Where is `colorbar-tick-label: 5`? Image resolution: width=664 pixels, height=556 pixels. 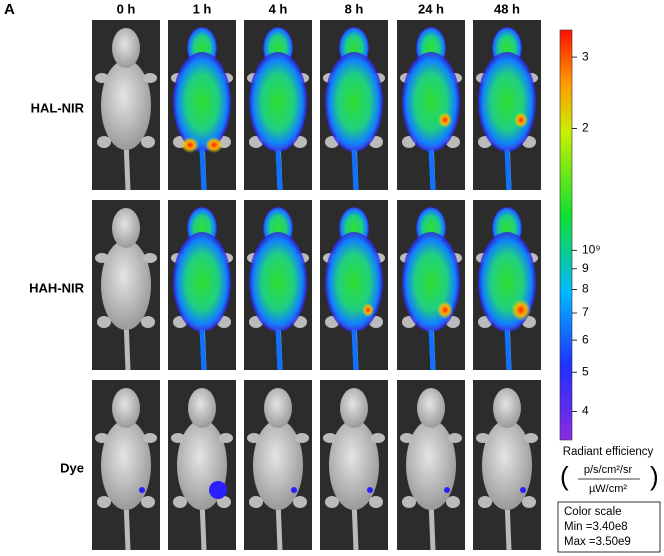 colorbar-tick-label: 5 is located at coordinates (585, 371).